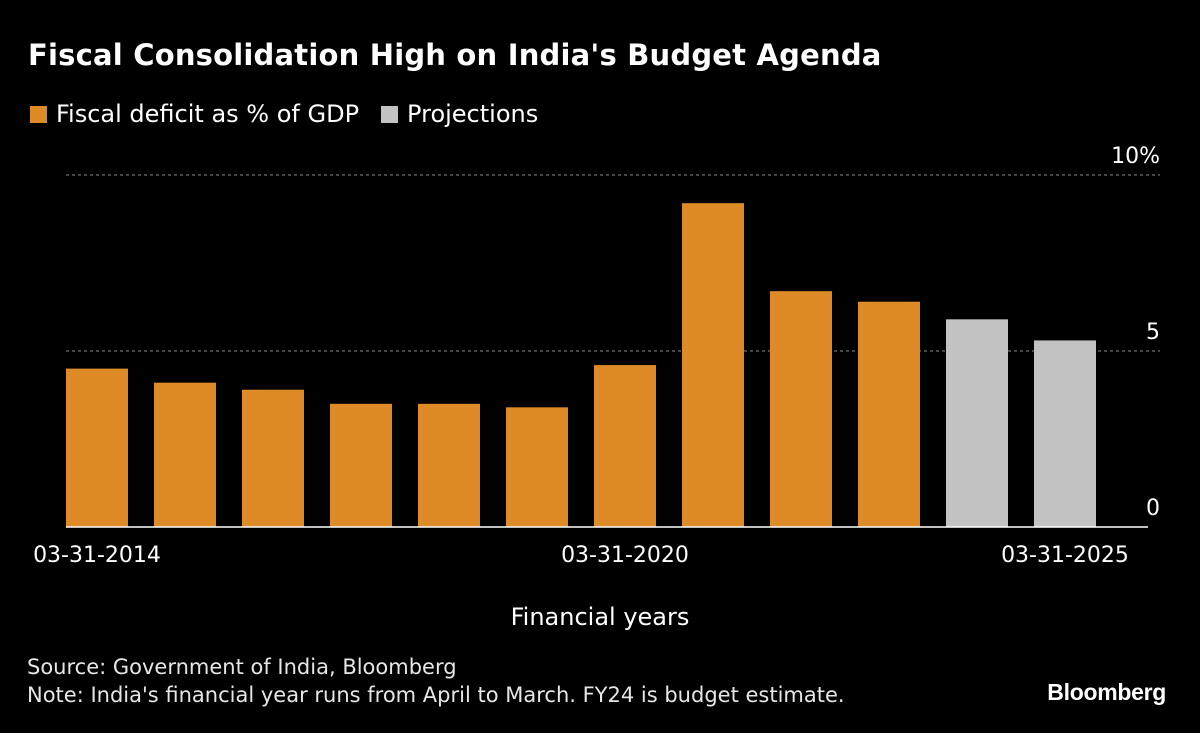 The image size is (1200, 733). I want to click on legend-swatch-actual, so click(38, 114).